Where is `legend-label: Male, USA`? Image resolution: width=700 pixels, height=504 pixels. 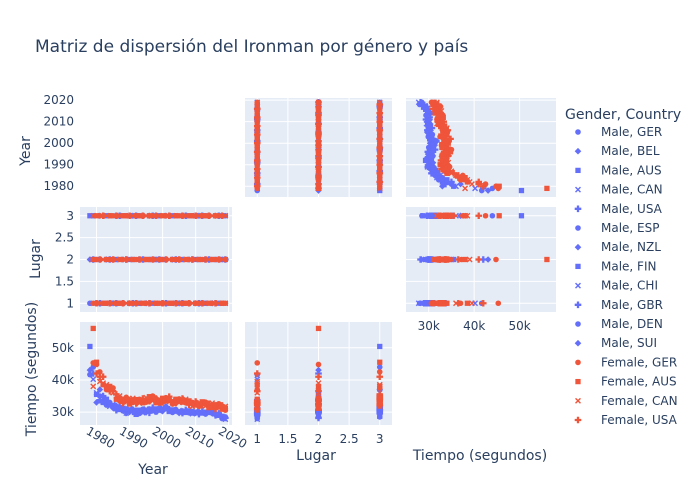 legend-label: Male, USA is located at coordinates (632, 209).